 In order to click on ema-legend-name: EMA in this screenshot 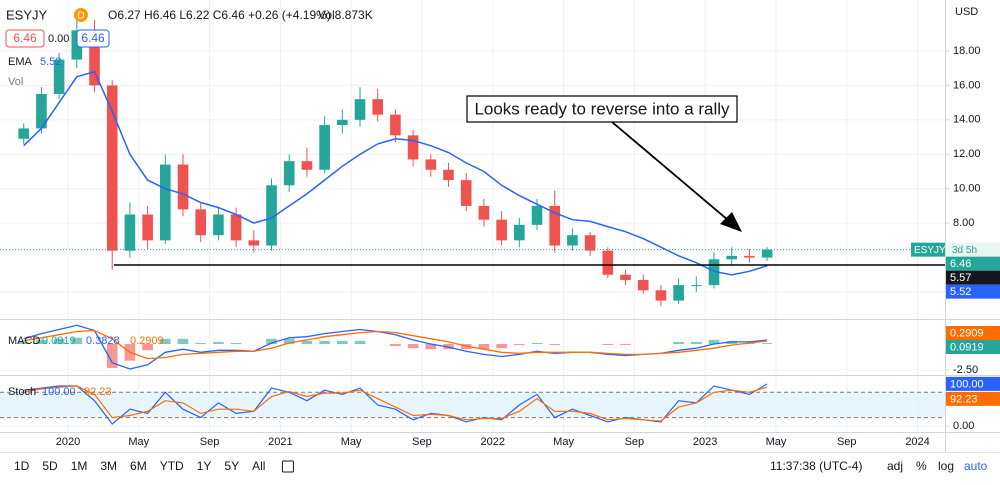, I will do `click(20, 62)`.